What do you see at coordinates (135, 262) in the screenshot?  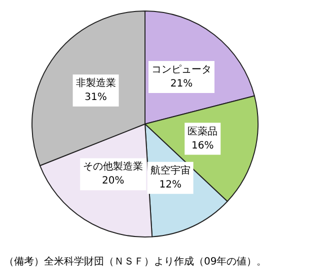 I see `text: （備考）全米科学財団（ＮＳＦ）より作成（09年の値）。` at bounding box center [135, 262].